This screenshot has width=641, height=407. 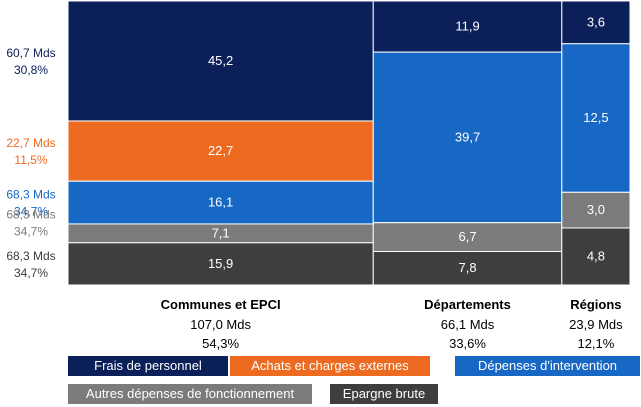 What do you see at coordinates (467, 236) in the screenshot?
I see `data-label-departements-autres-depenses-de-fonctionnement: 6,7` at bounding box center [467, 236].